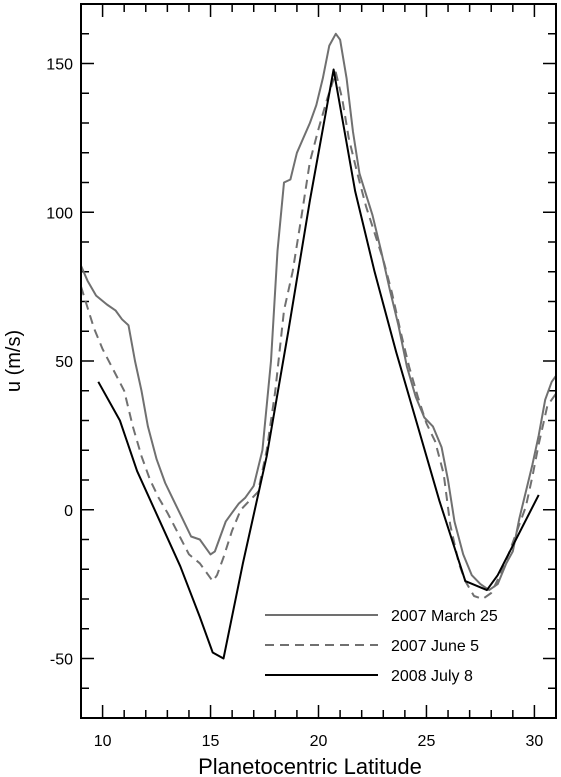 The width and height of the screenshot is (561, 777). What do you see at coordinates (211, 741) in the screenshot?
I see `x-tick-label: 15` at bounding box center [211, 741].